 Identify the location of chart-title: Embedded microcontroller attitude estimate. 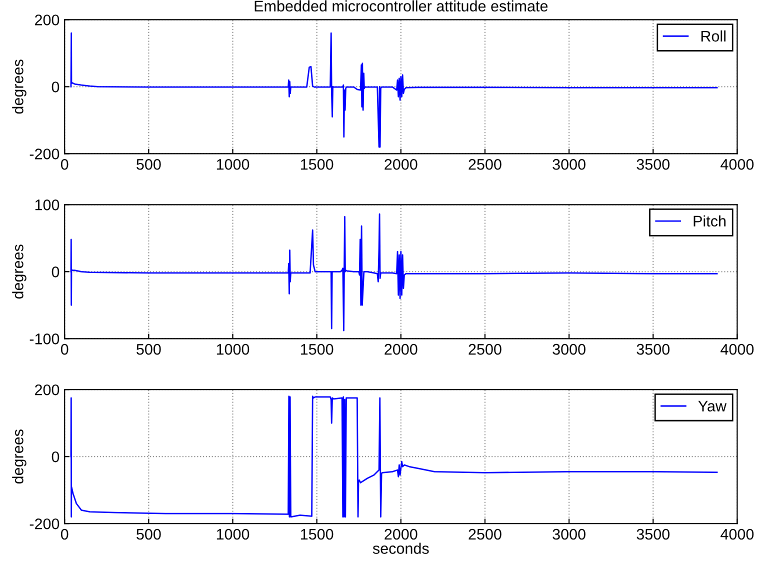
(401, 6).